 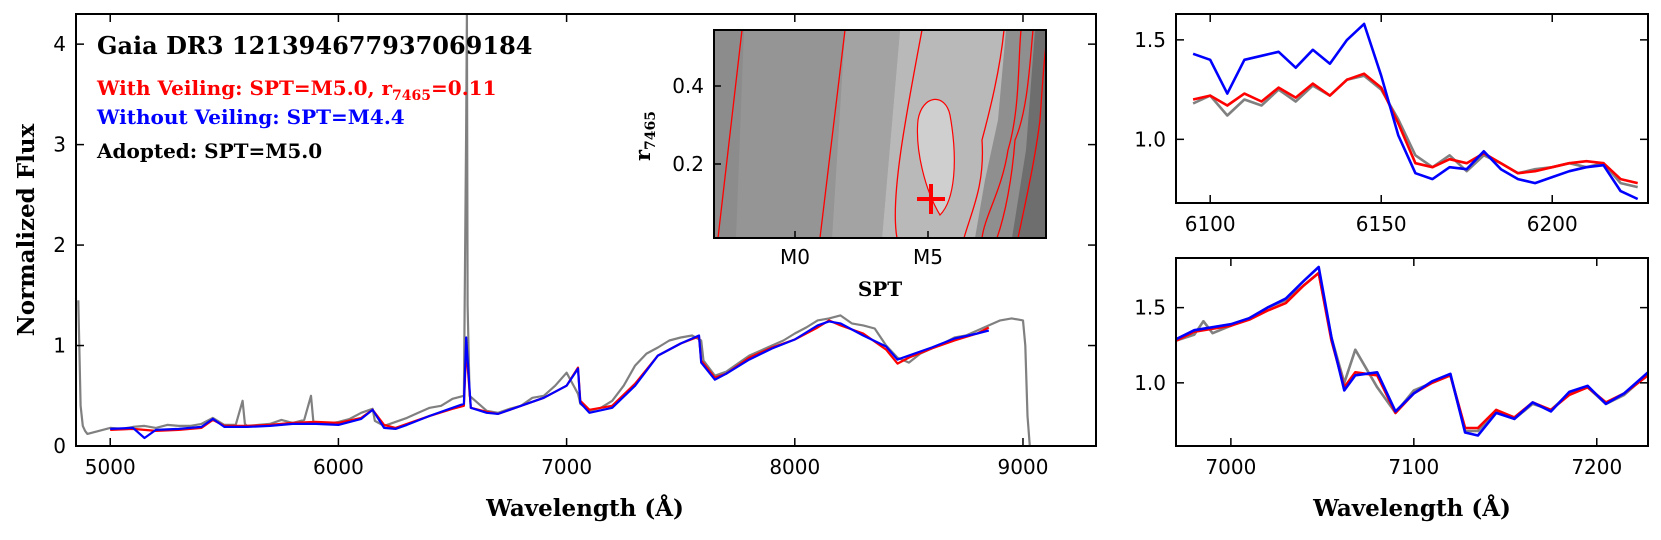 I want to click on inset-x-tick-label-m5: M5, so click(x=928, y=257).